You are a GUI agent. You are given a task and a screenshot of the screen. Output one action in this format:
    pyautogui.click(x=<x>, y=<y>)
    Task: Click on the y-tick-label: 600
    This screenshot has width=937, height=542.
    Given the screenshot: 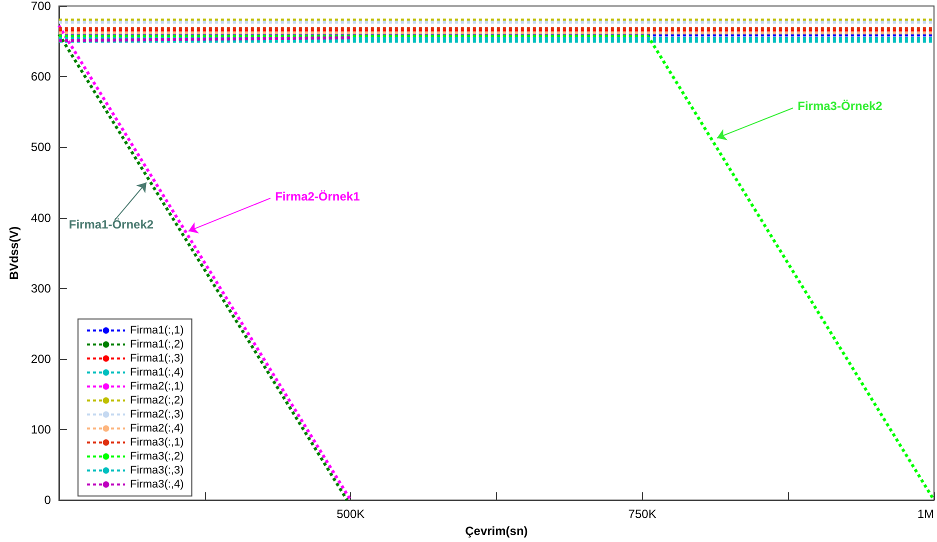 What is the action you would take?
    pyautogui.click(x=41, y=77)
    